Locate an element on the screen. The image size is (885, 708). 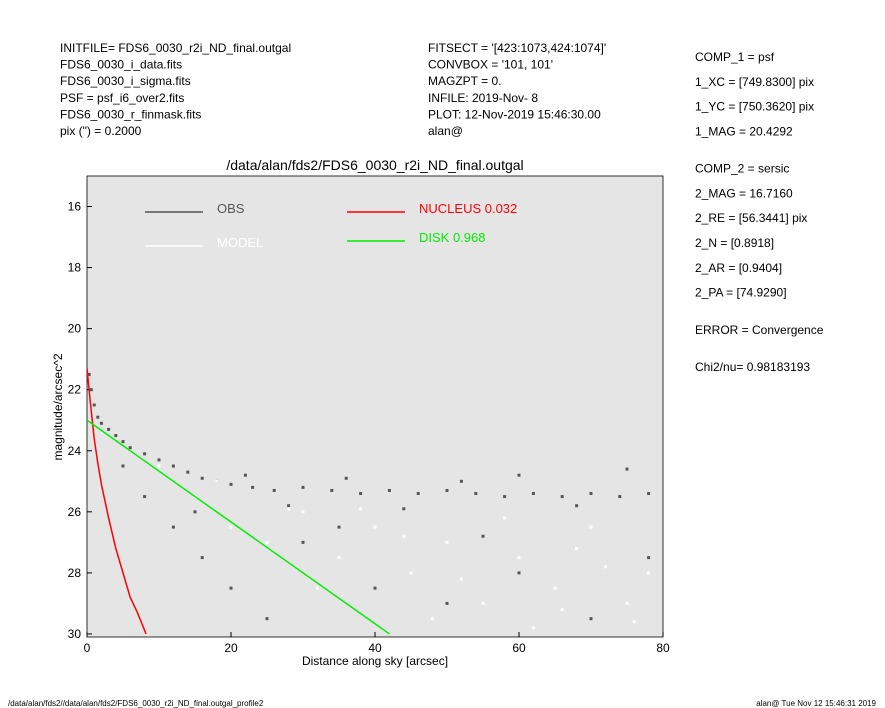
x-tick-label: 60 is located at coordinates (519, 648).